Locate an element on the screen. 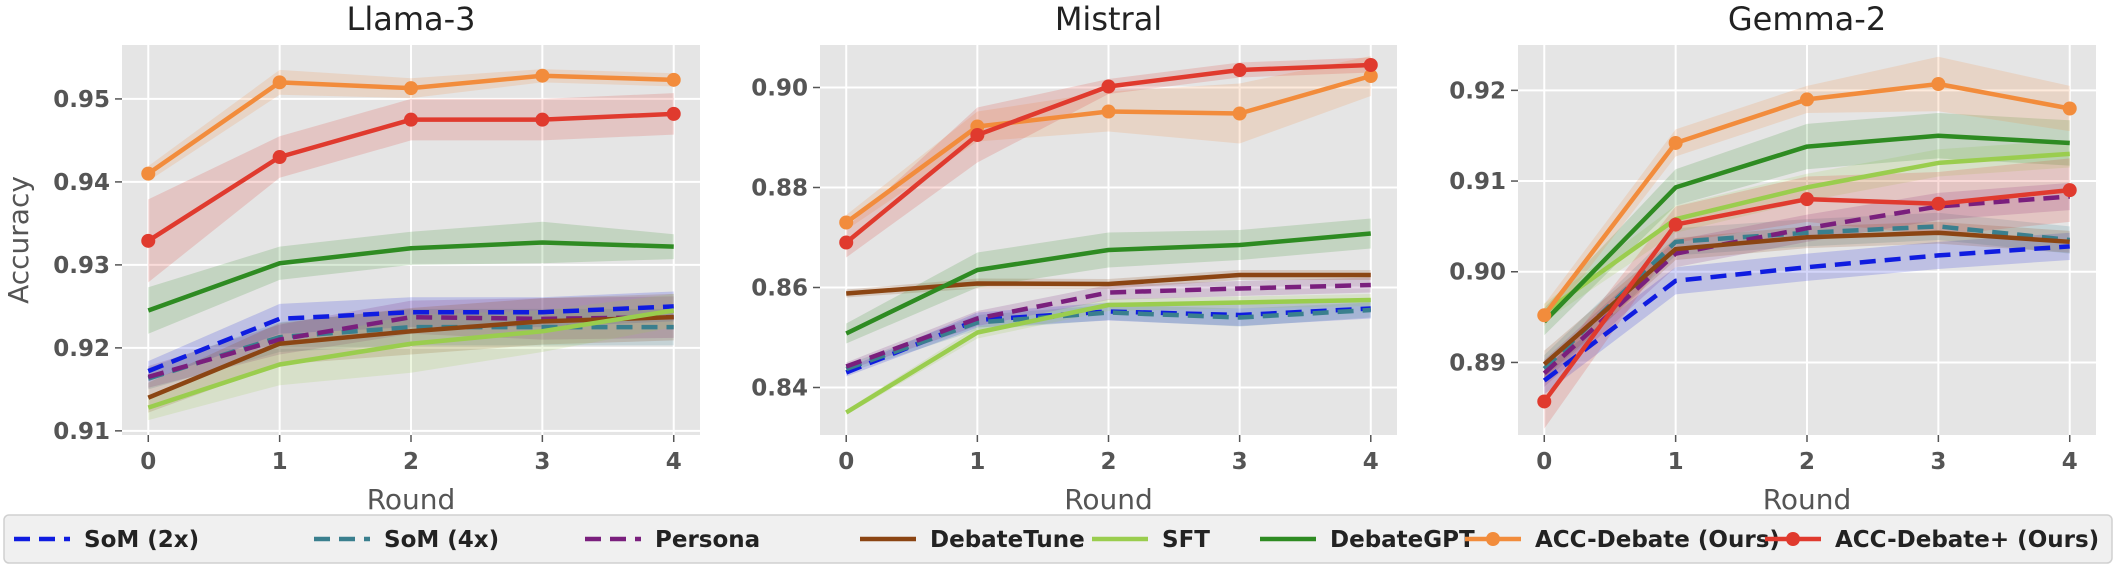 The image size is (2116, 572). series-line-persona is located at coordinates (1806, 284).